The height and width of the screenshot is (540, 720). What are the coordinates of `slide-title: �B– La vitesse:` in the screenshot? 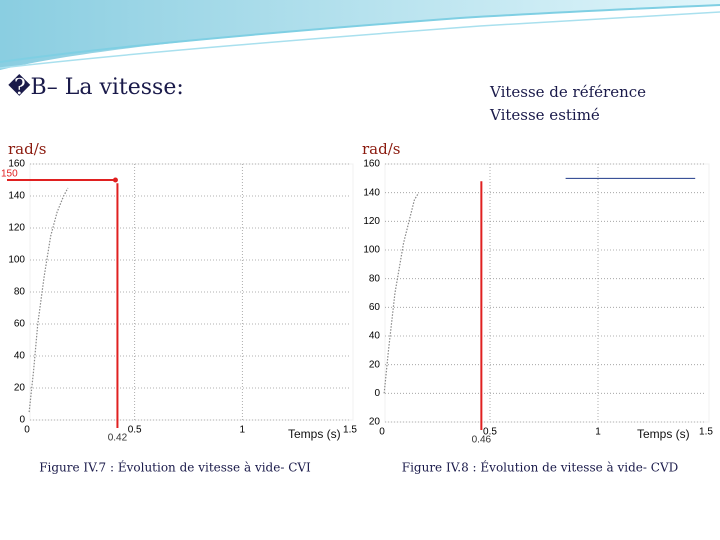 It's located at (96, 87).